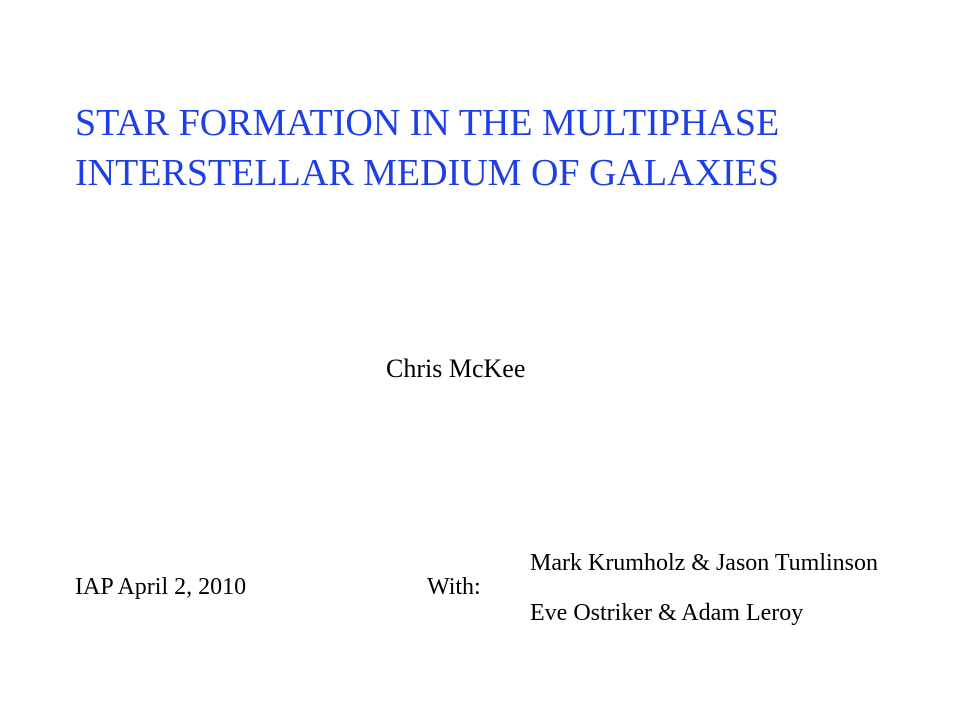  I want to click on title-line-1: STAR FORMATION IN THE MULTIPHASE, so click(427, 123).